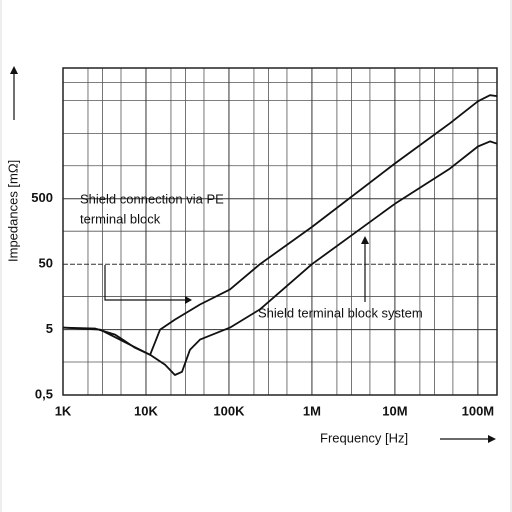 This screenshot has height=512, width=512. Describe the element at coordinates (44, 393) in the screenshot. I see `y-tick-label: 0,5` at that location.